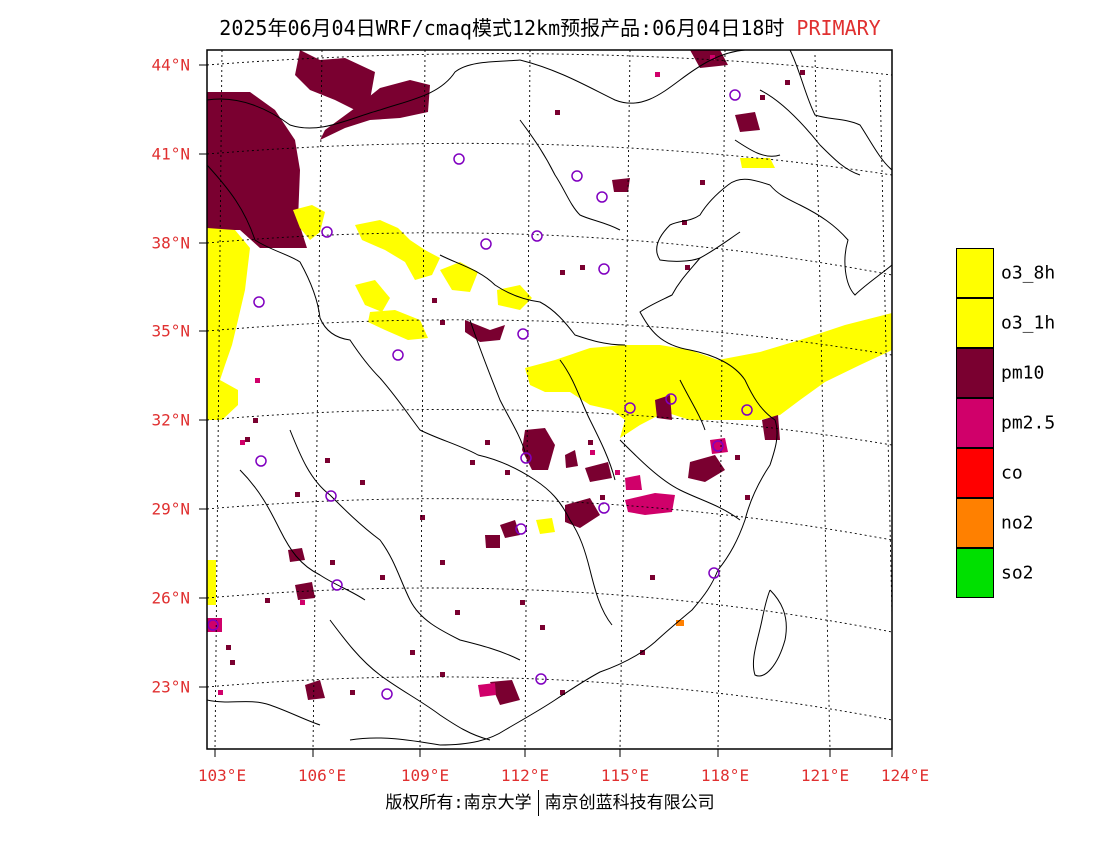 This screenshot has width=1100, height=850. Describe the element at coordinates (170, 331) in the screenshot. I see `lat-label: 35°N` at that location.